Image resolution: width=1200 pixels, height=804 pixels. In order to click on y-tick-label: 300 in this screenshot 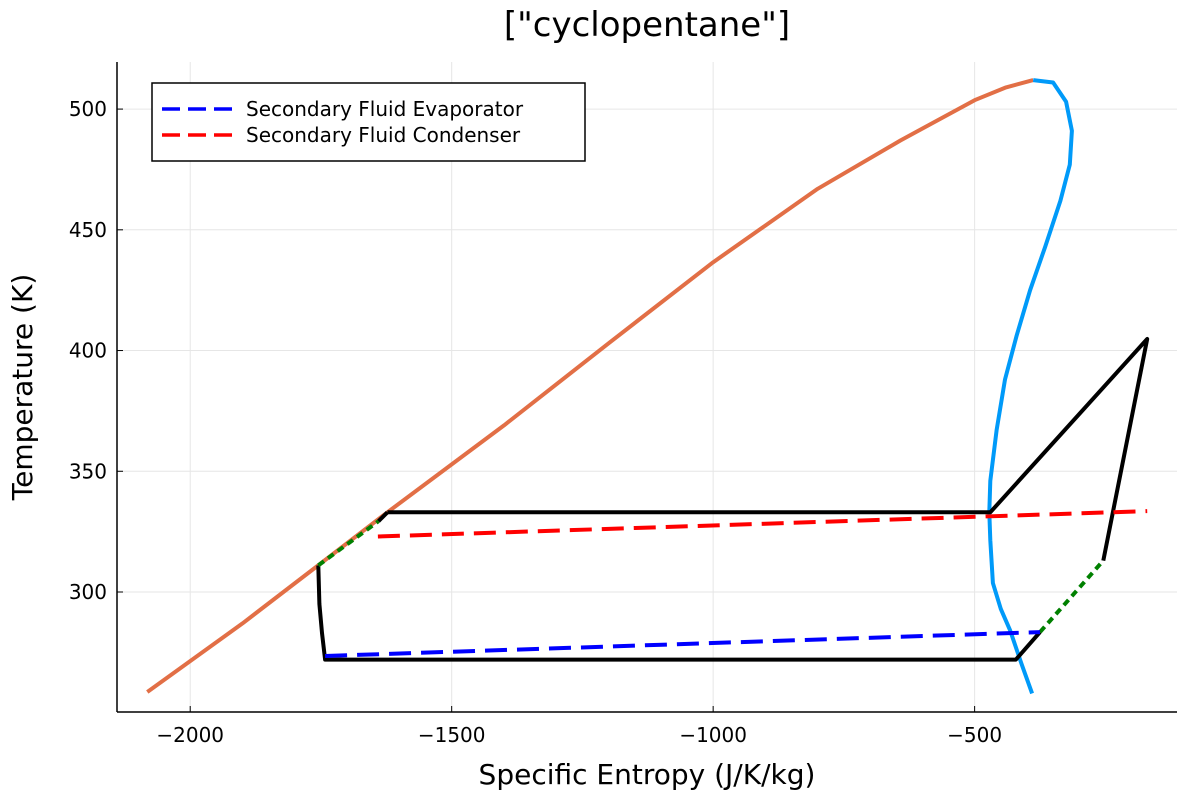, I will do `click(88, 592)`.